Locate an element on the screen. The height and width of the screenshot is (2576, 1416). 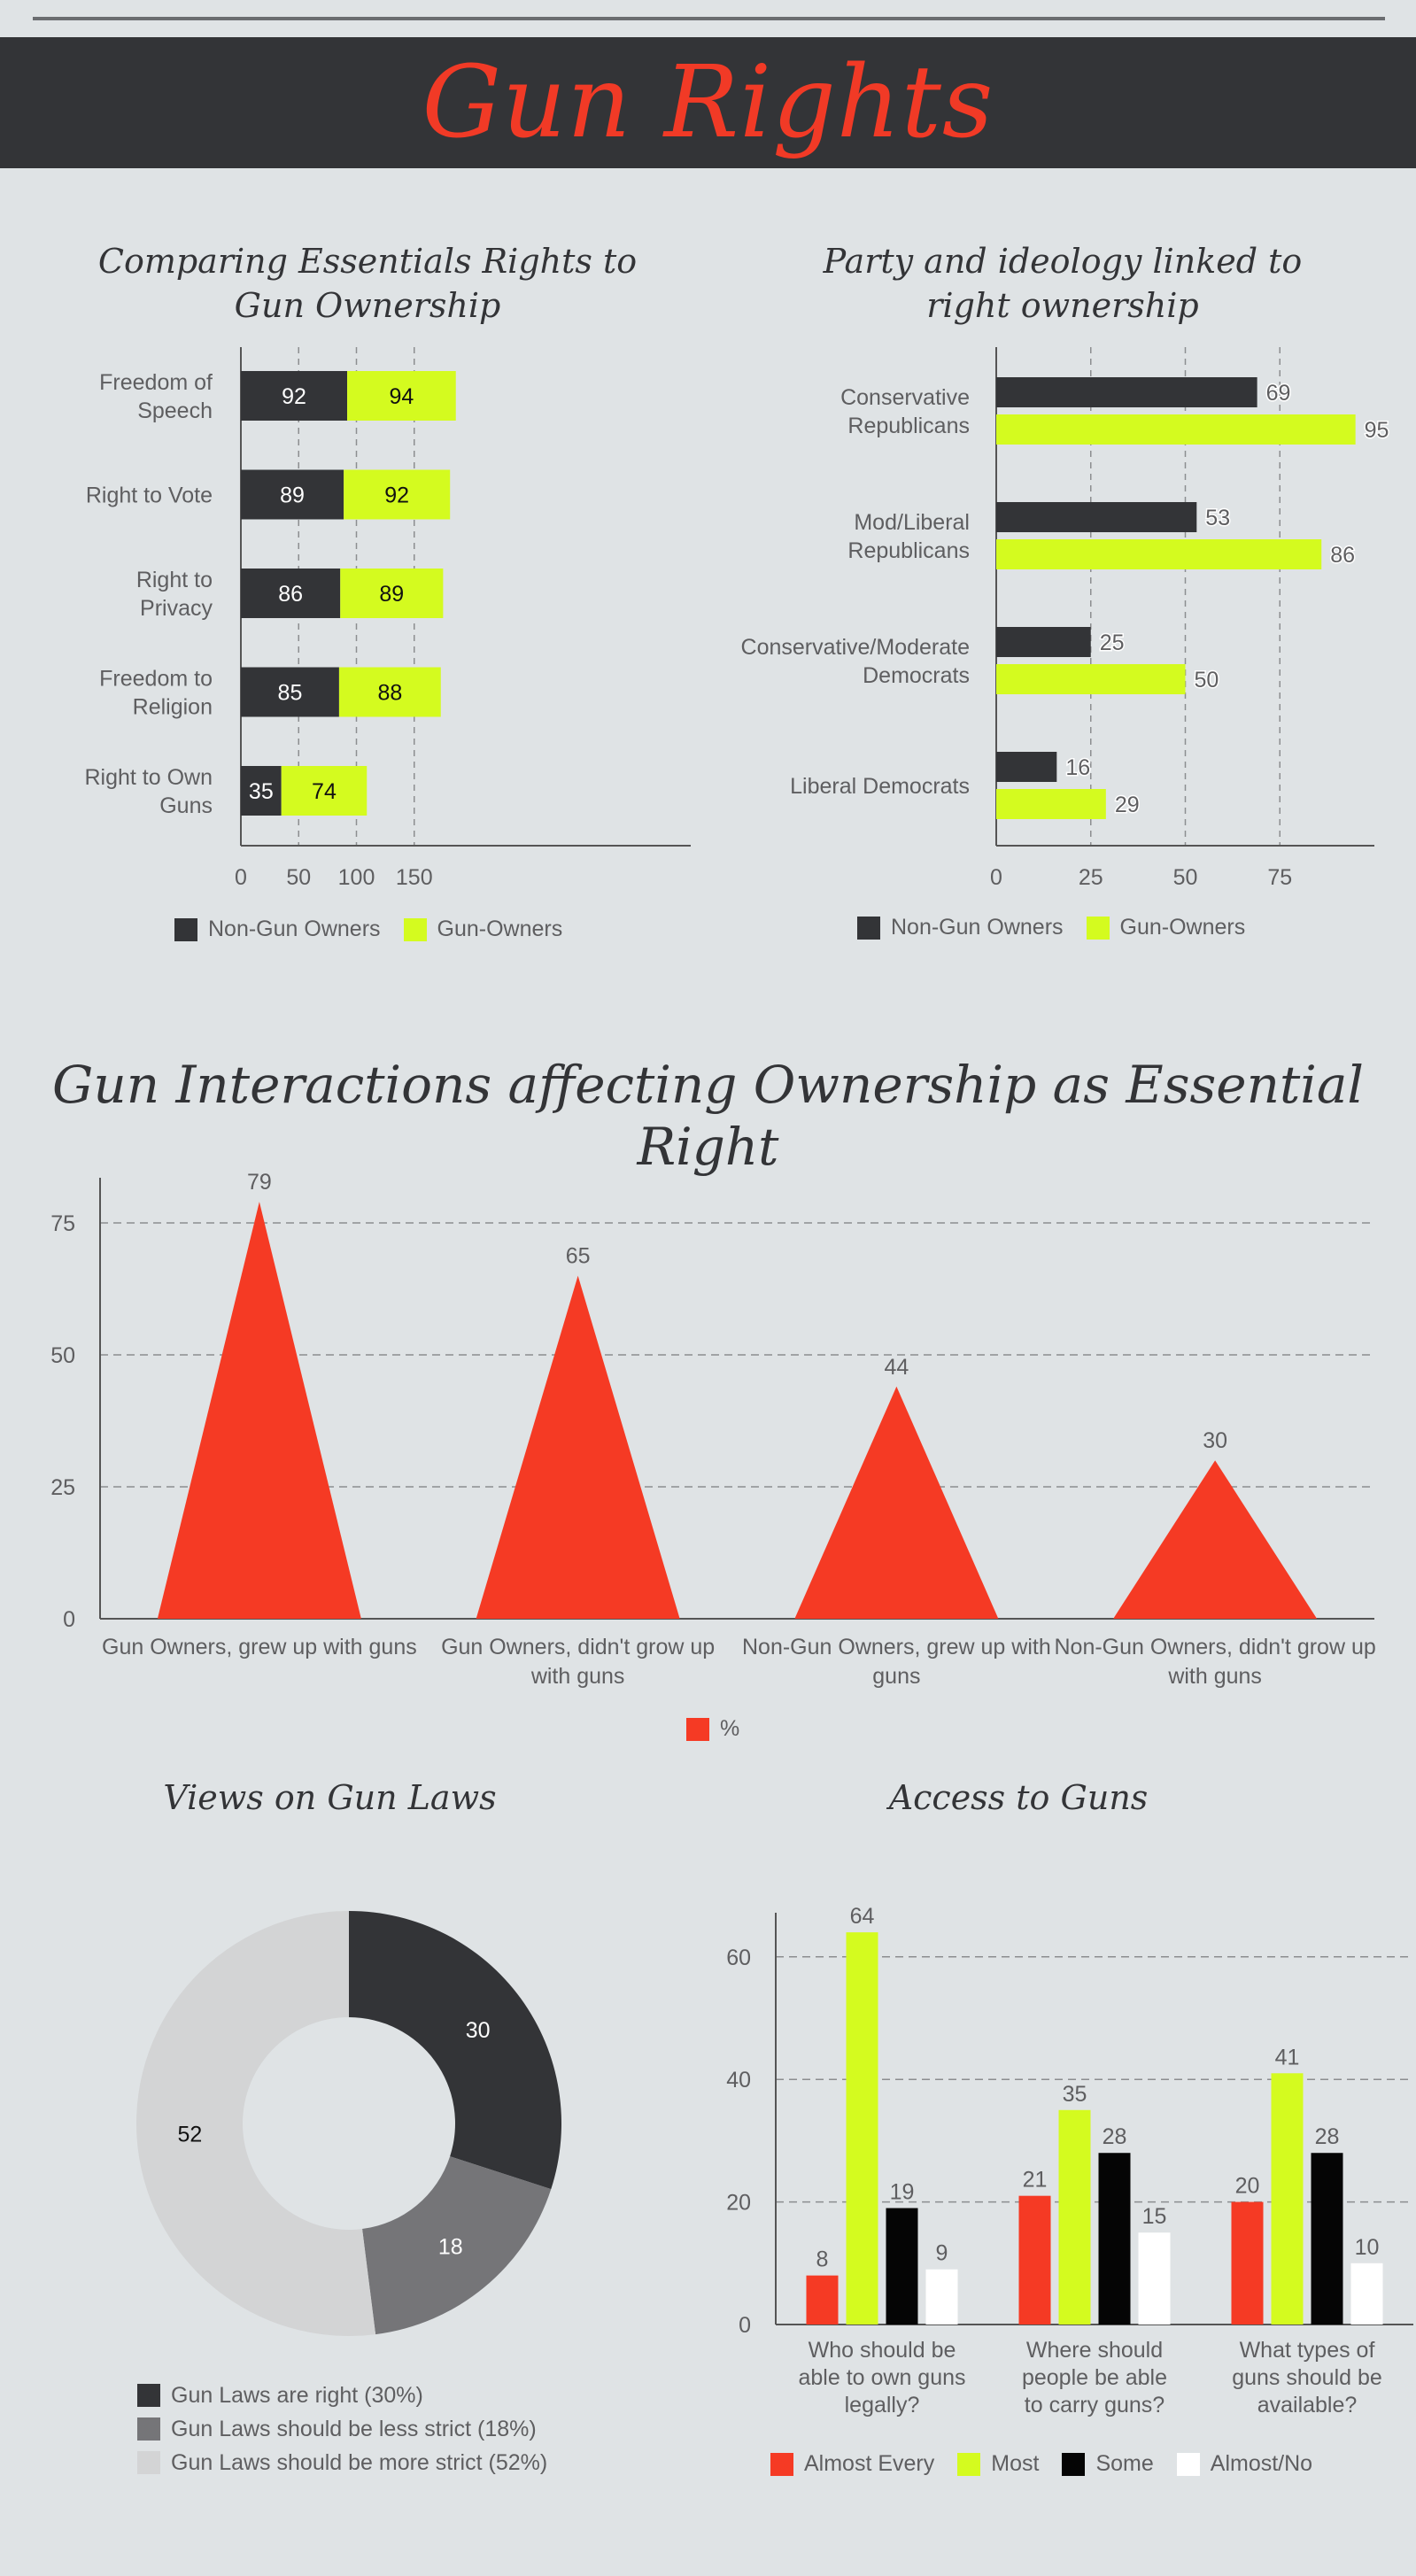
category-label: Religion is located at coordinates (173, 707).